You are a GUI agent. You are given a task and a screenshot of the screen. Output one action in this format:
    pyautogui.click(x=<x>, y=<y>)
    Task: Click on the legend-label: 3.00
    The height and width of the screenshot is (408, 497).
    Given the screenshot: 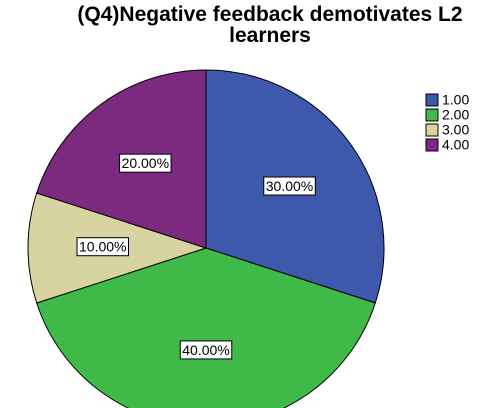 What is the action you would take?
    pyautogui.click(x=455, y=130)
    